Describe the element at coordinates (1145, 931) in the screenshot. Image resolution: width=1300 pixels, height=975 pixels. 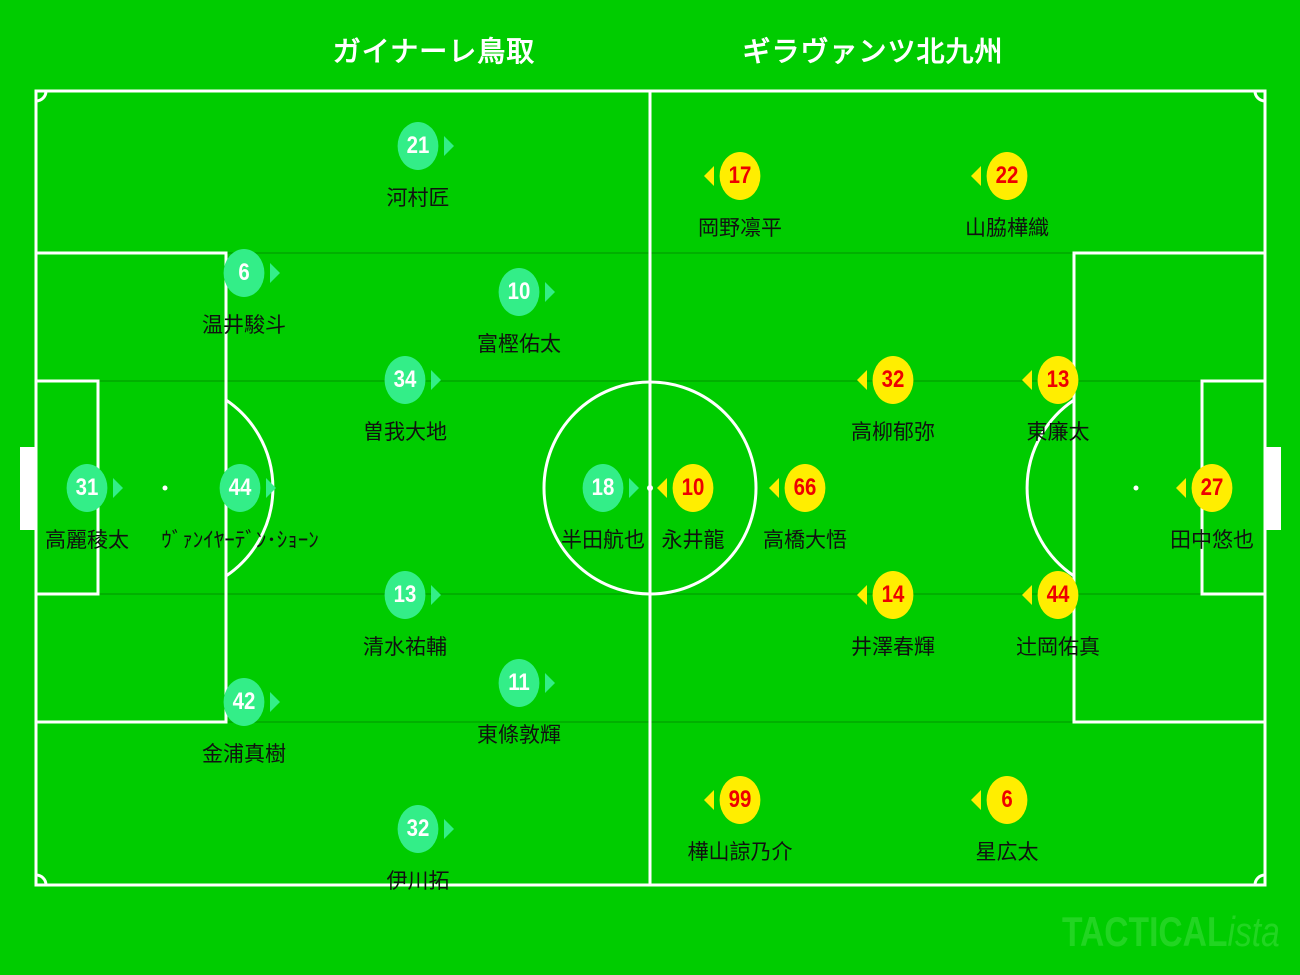
I see `watermark-main: TACTICAL` at that location.